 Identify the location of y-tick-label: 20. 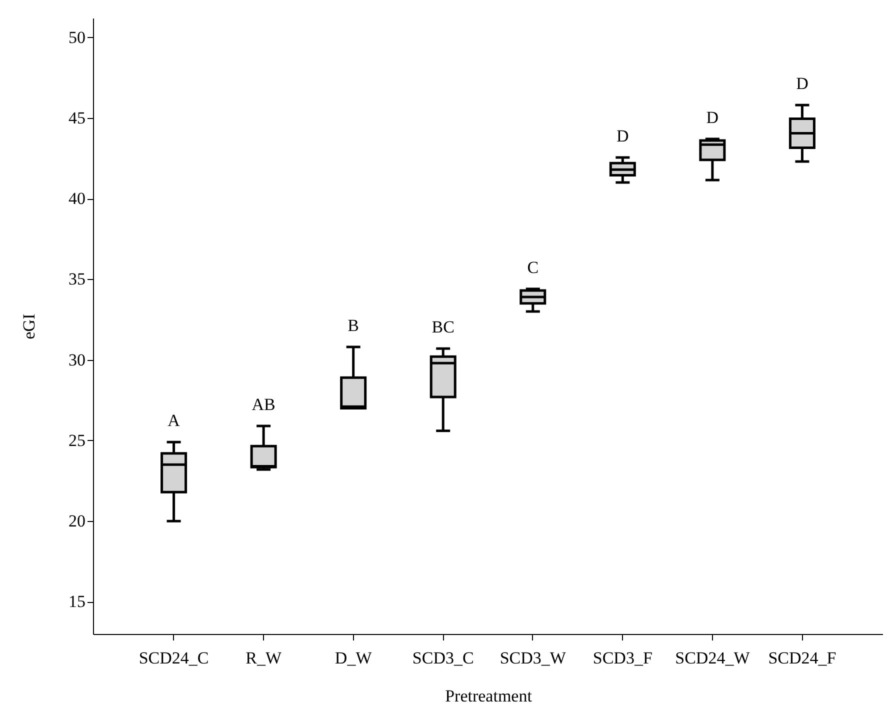
(77, 521).